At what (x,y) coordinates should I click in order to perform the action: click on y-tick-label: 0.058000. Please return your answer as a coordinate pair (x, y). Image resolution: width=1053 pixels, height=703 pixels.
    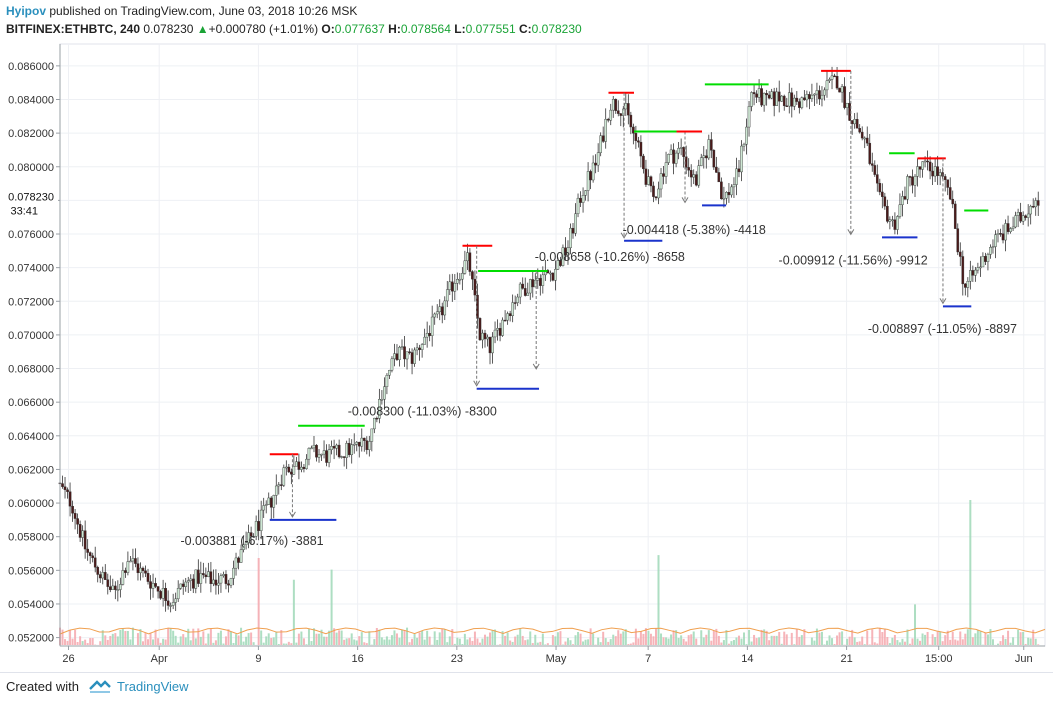
    Looking at the image, I should click on (31, 538).